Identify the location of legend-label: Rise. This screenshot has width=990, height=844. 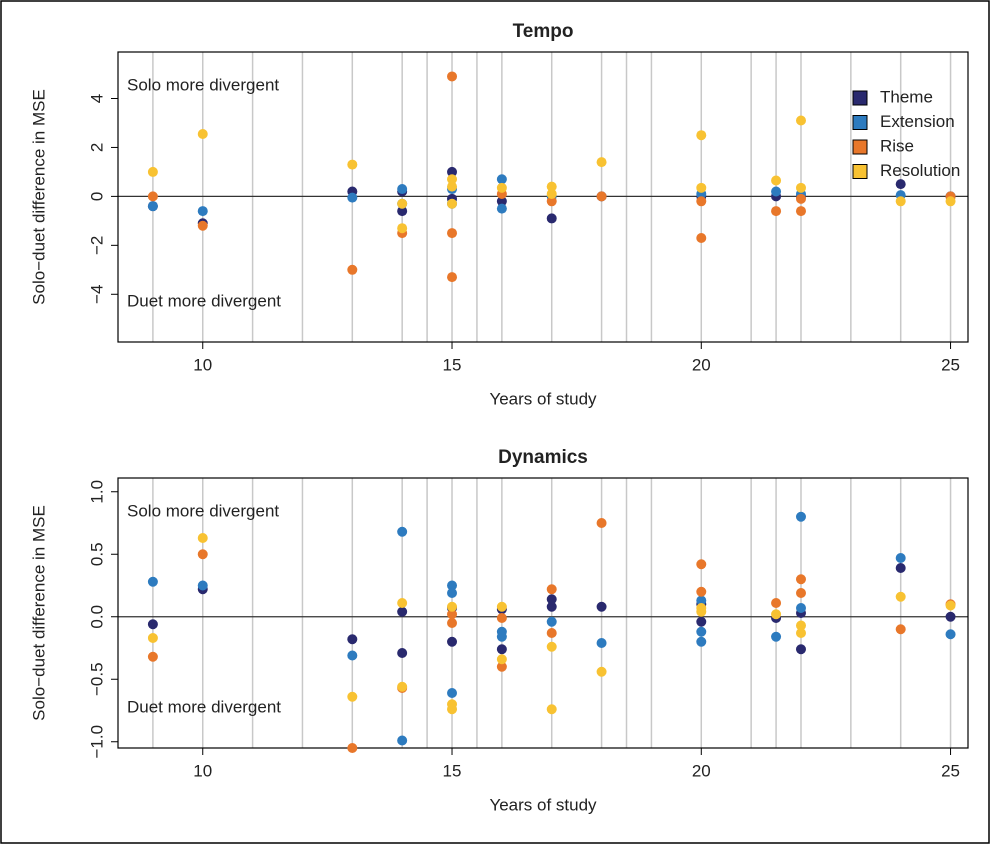
(897, 145).